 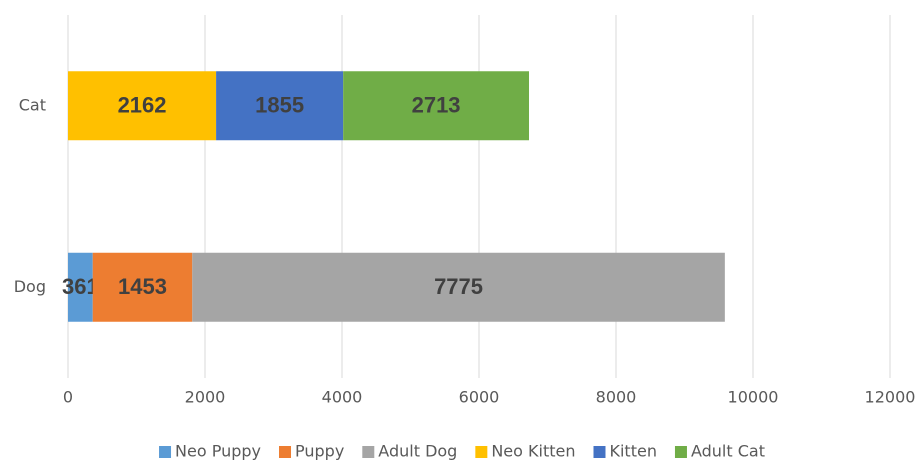 What do you see at coordinates (205, 397) in the screenshot?
I see `x-tick-label: 2000` at bounding box center [205, 397].